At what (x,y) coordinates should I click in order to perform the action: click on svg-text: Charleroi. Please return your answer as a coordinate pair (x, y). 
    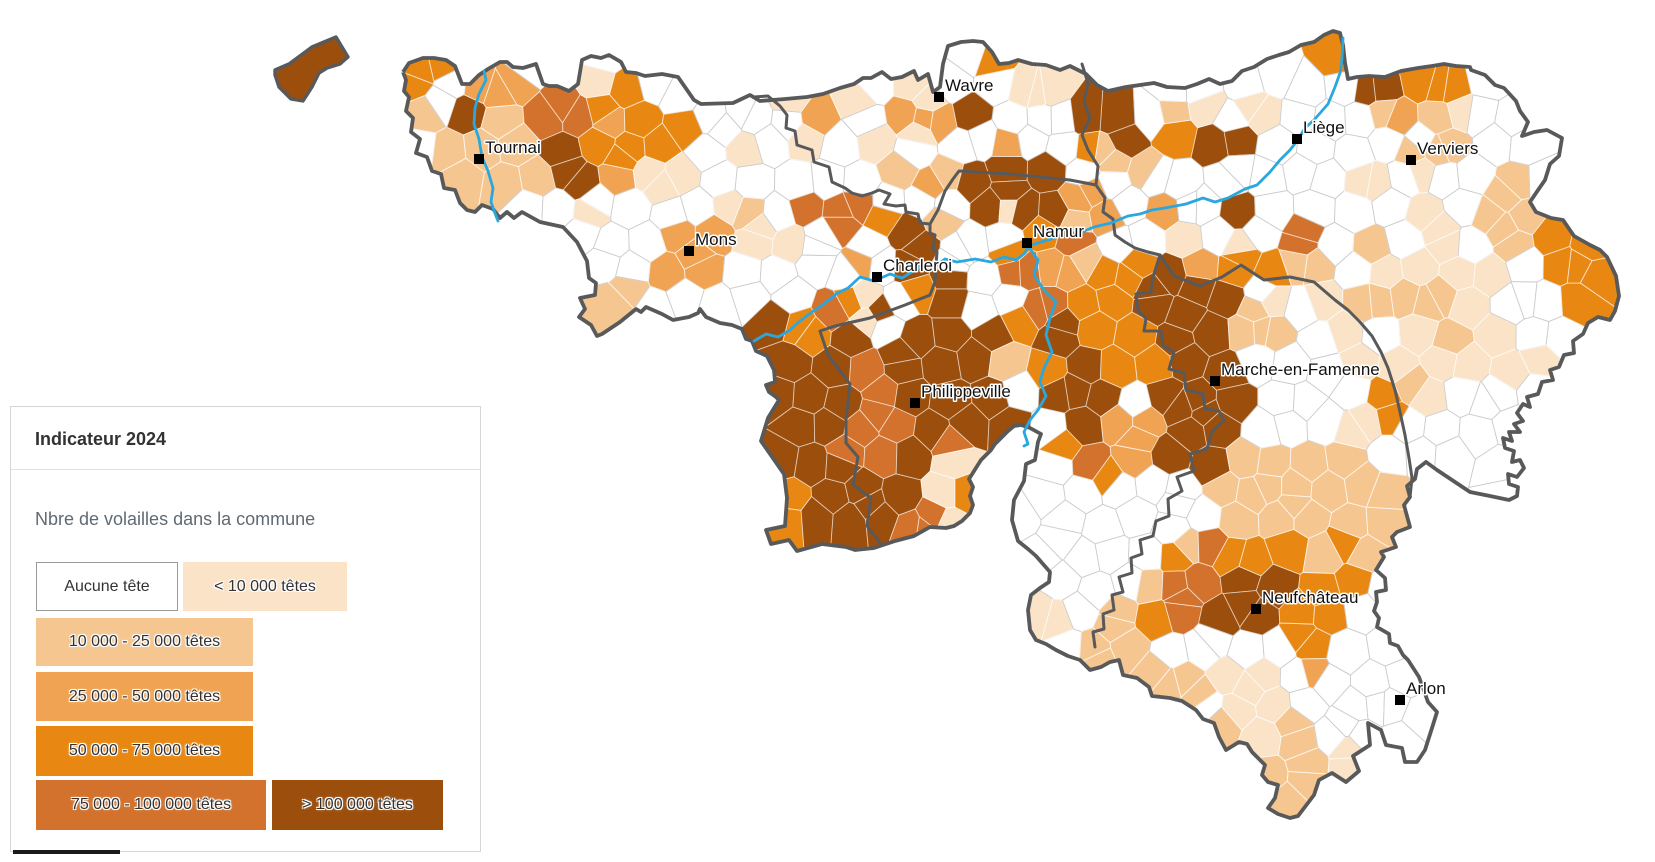
    Looking at the image, I should click on (917, 265).